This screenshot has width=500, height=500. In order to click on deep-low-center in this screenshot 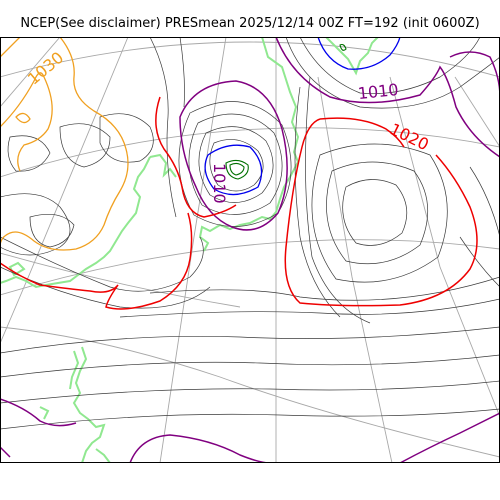, I will do `click(286, 111)`.